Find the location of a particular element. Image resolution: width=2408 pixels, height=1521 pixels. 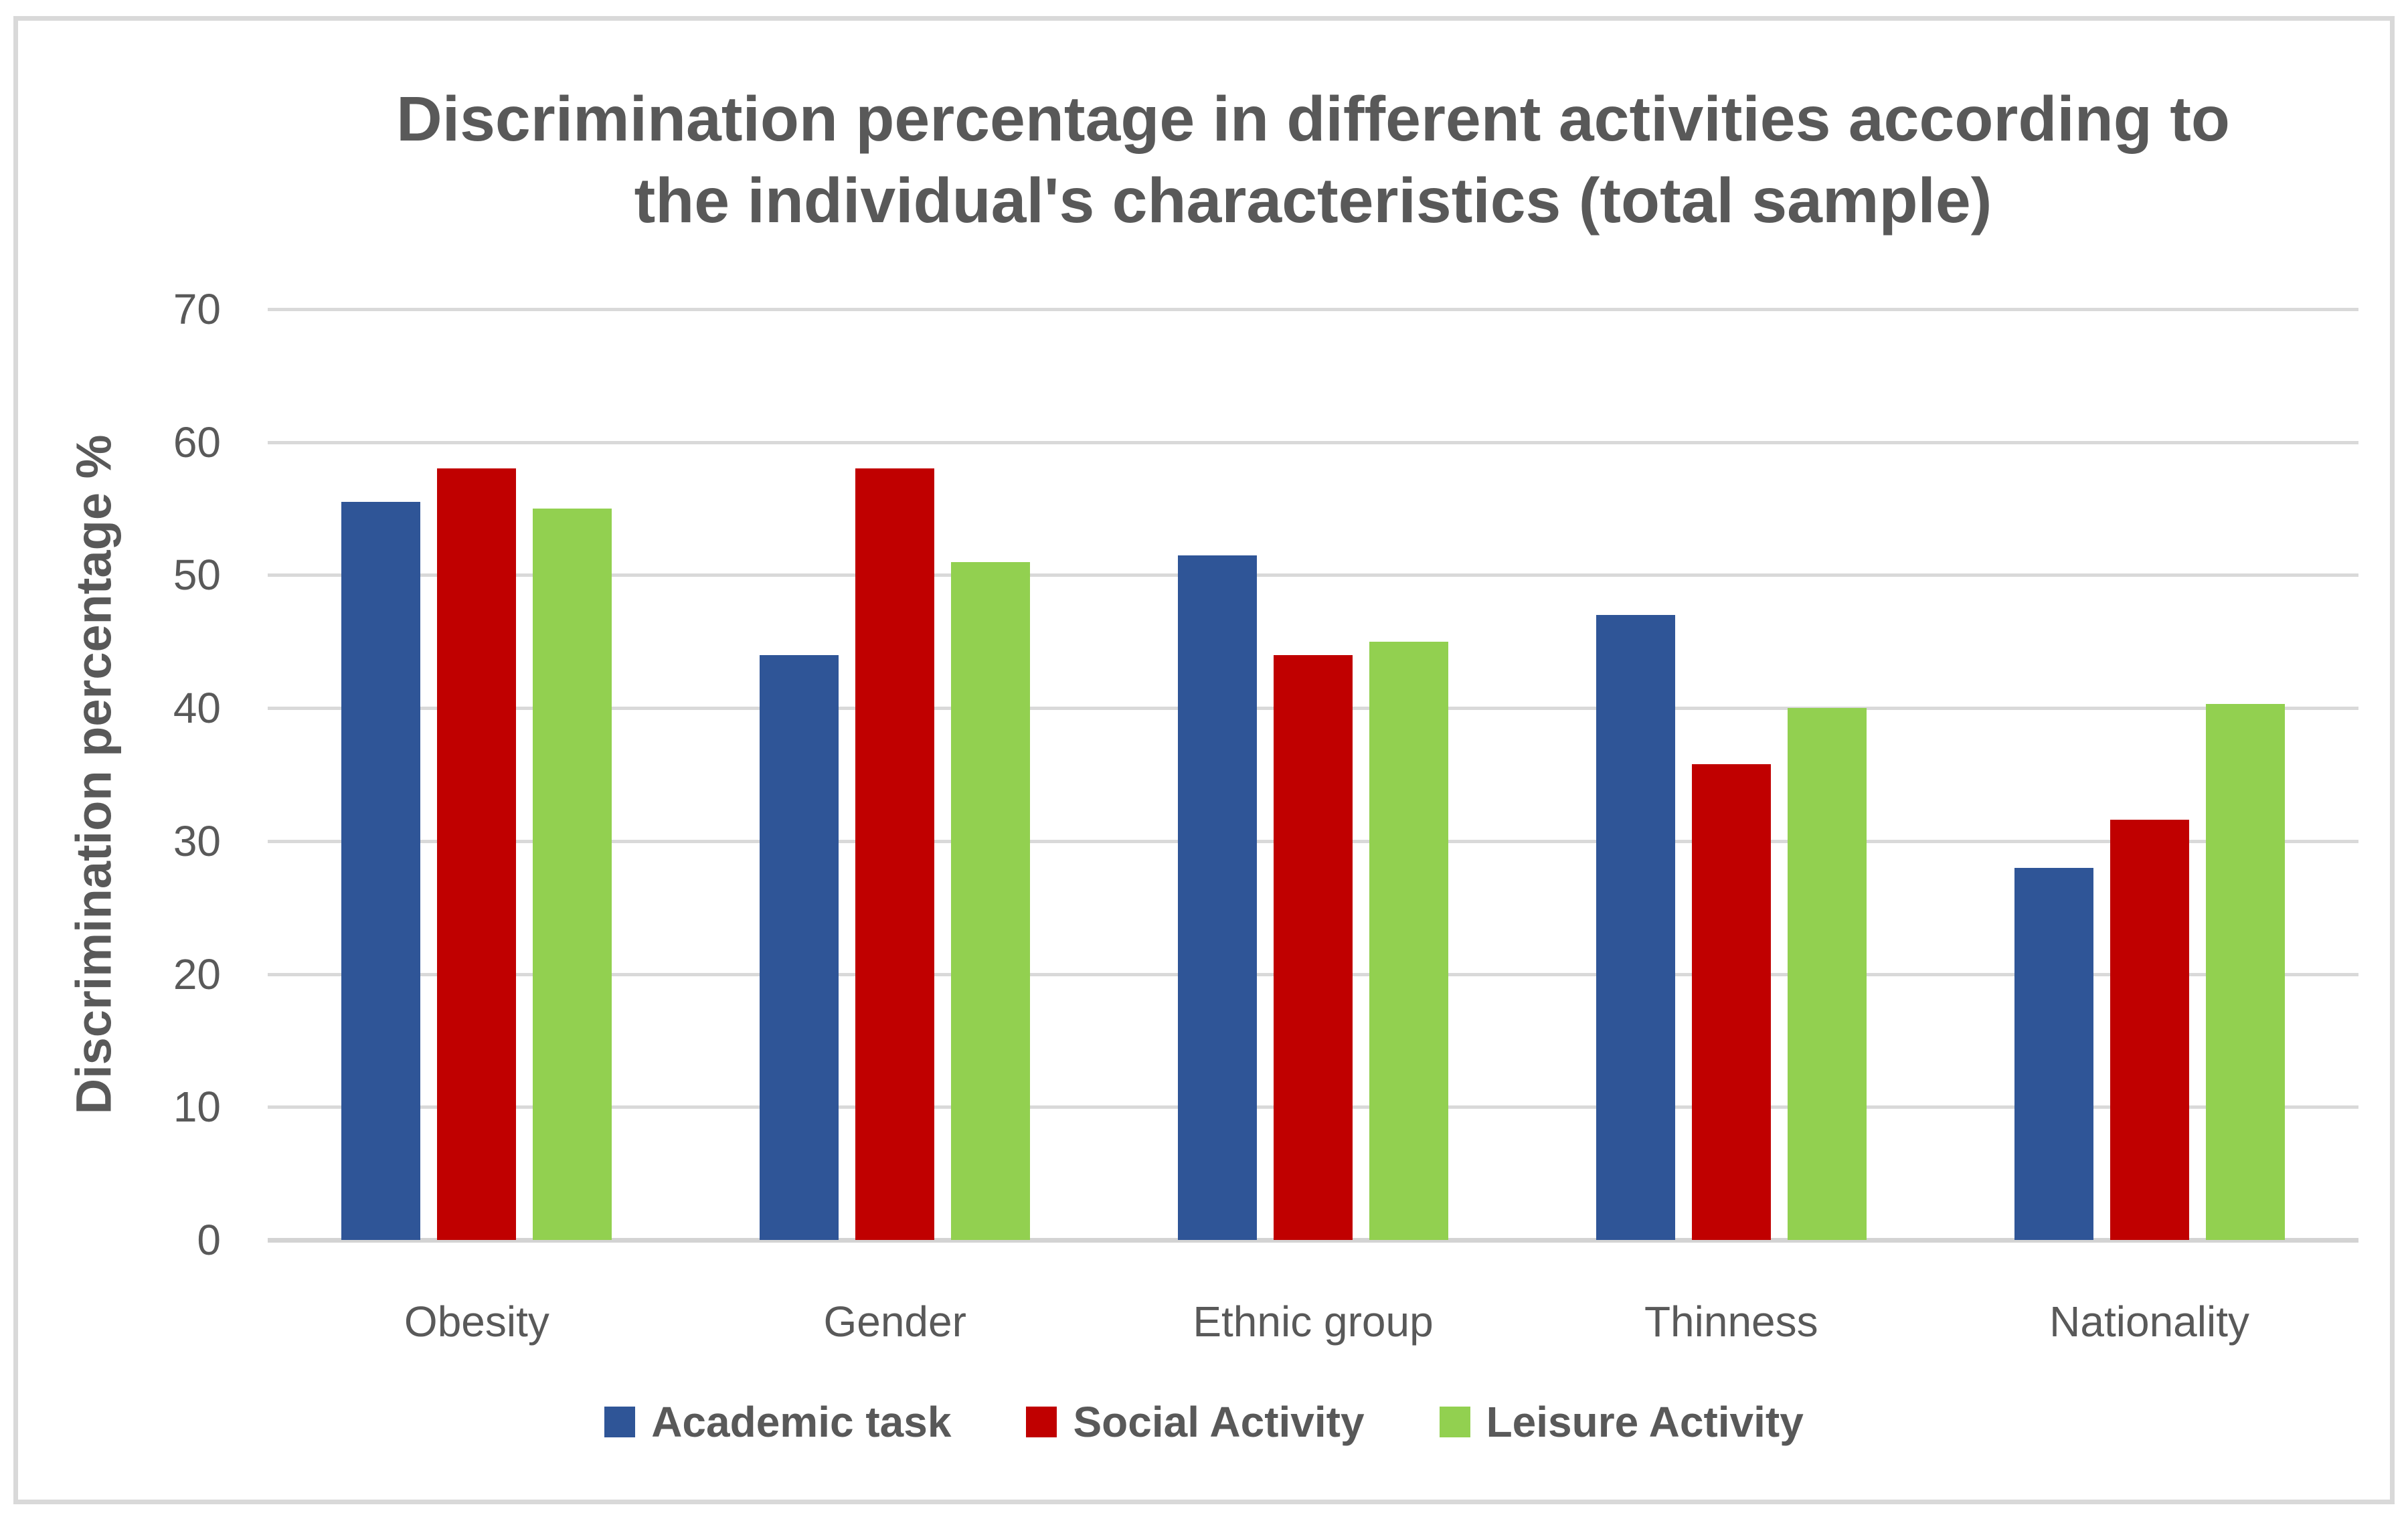

bar-leisure-activity-thinness is located at coordinates (1827, 974).